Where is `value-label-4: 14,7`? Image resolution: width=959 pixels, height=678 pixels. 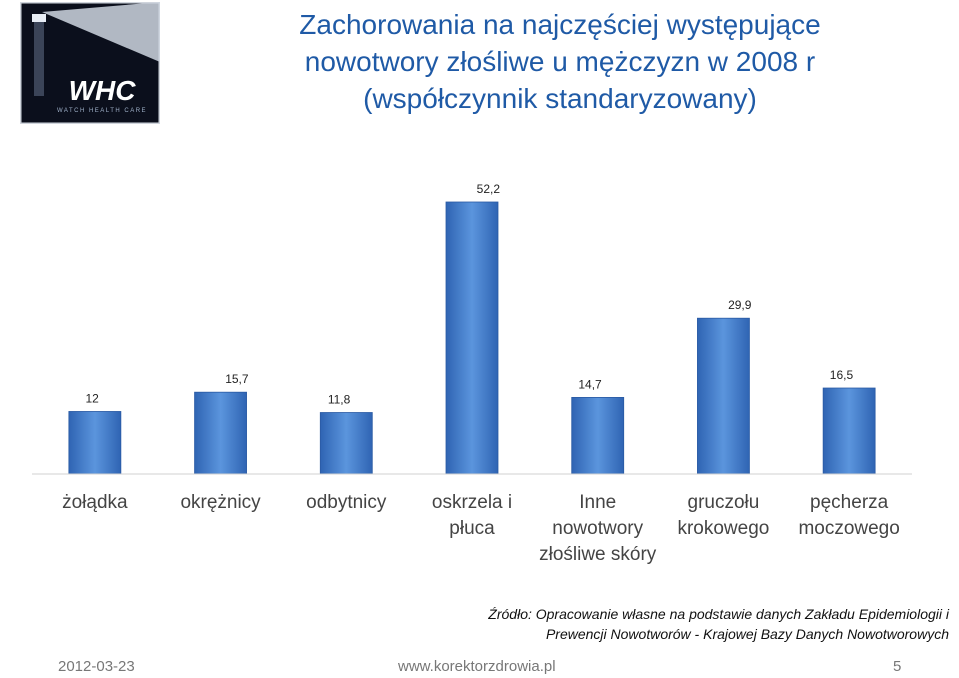
value-label-4: 14,7 is located at coordinates (590, 384).